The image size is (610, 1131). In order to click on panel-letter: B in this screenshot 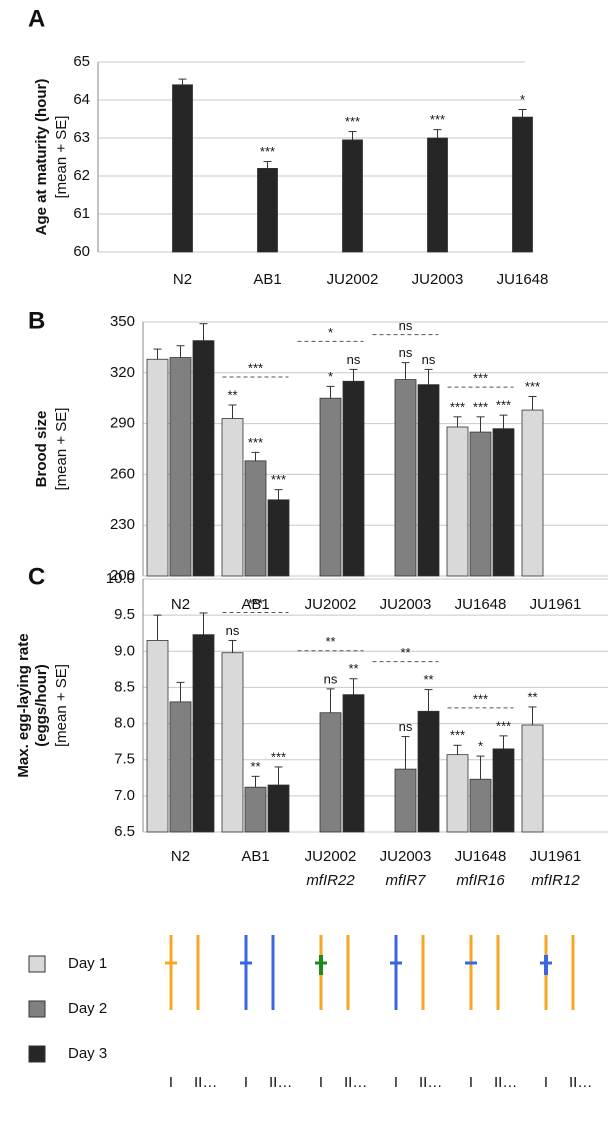, I will do `click(36, 320)`.